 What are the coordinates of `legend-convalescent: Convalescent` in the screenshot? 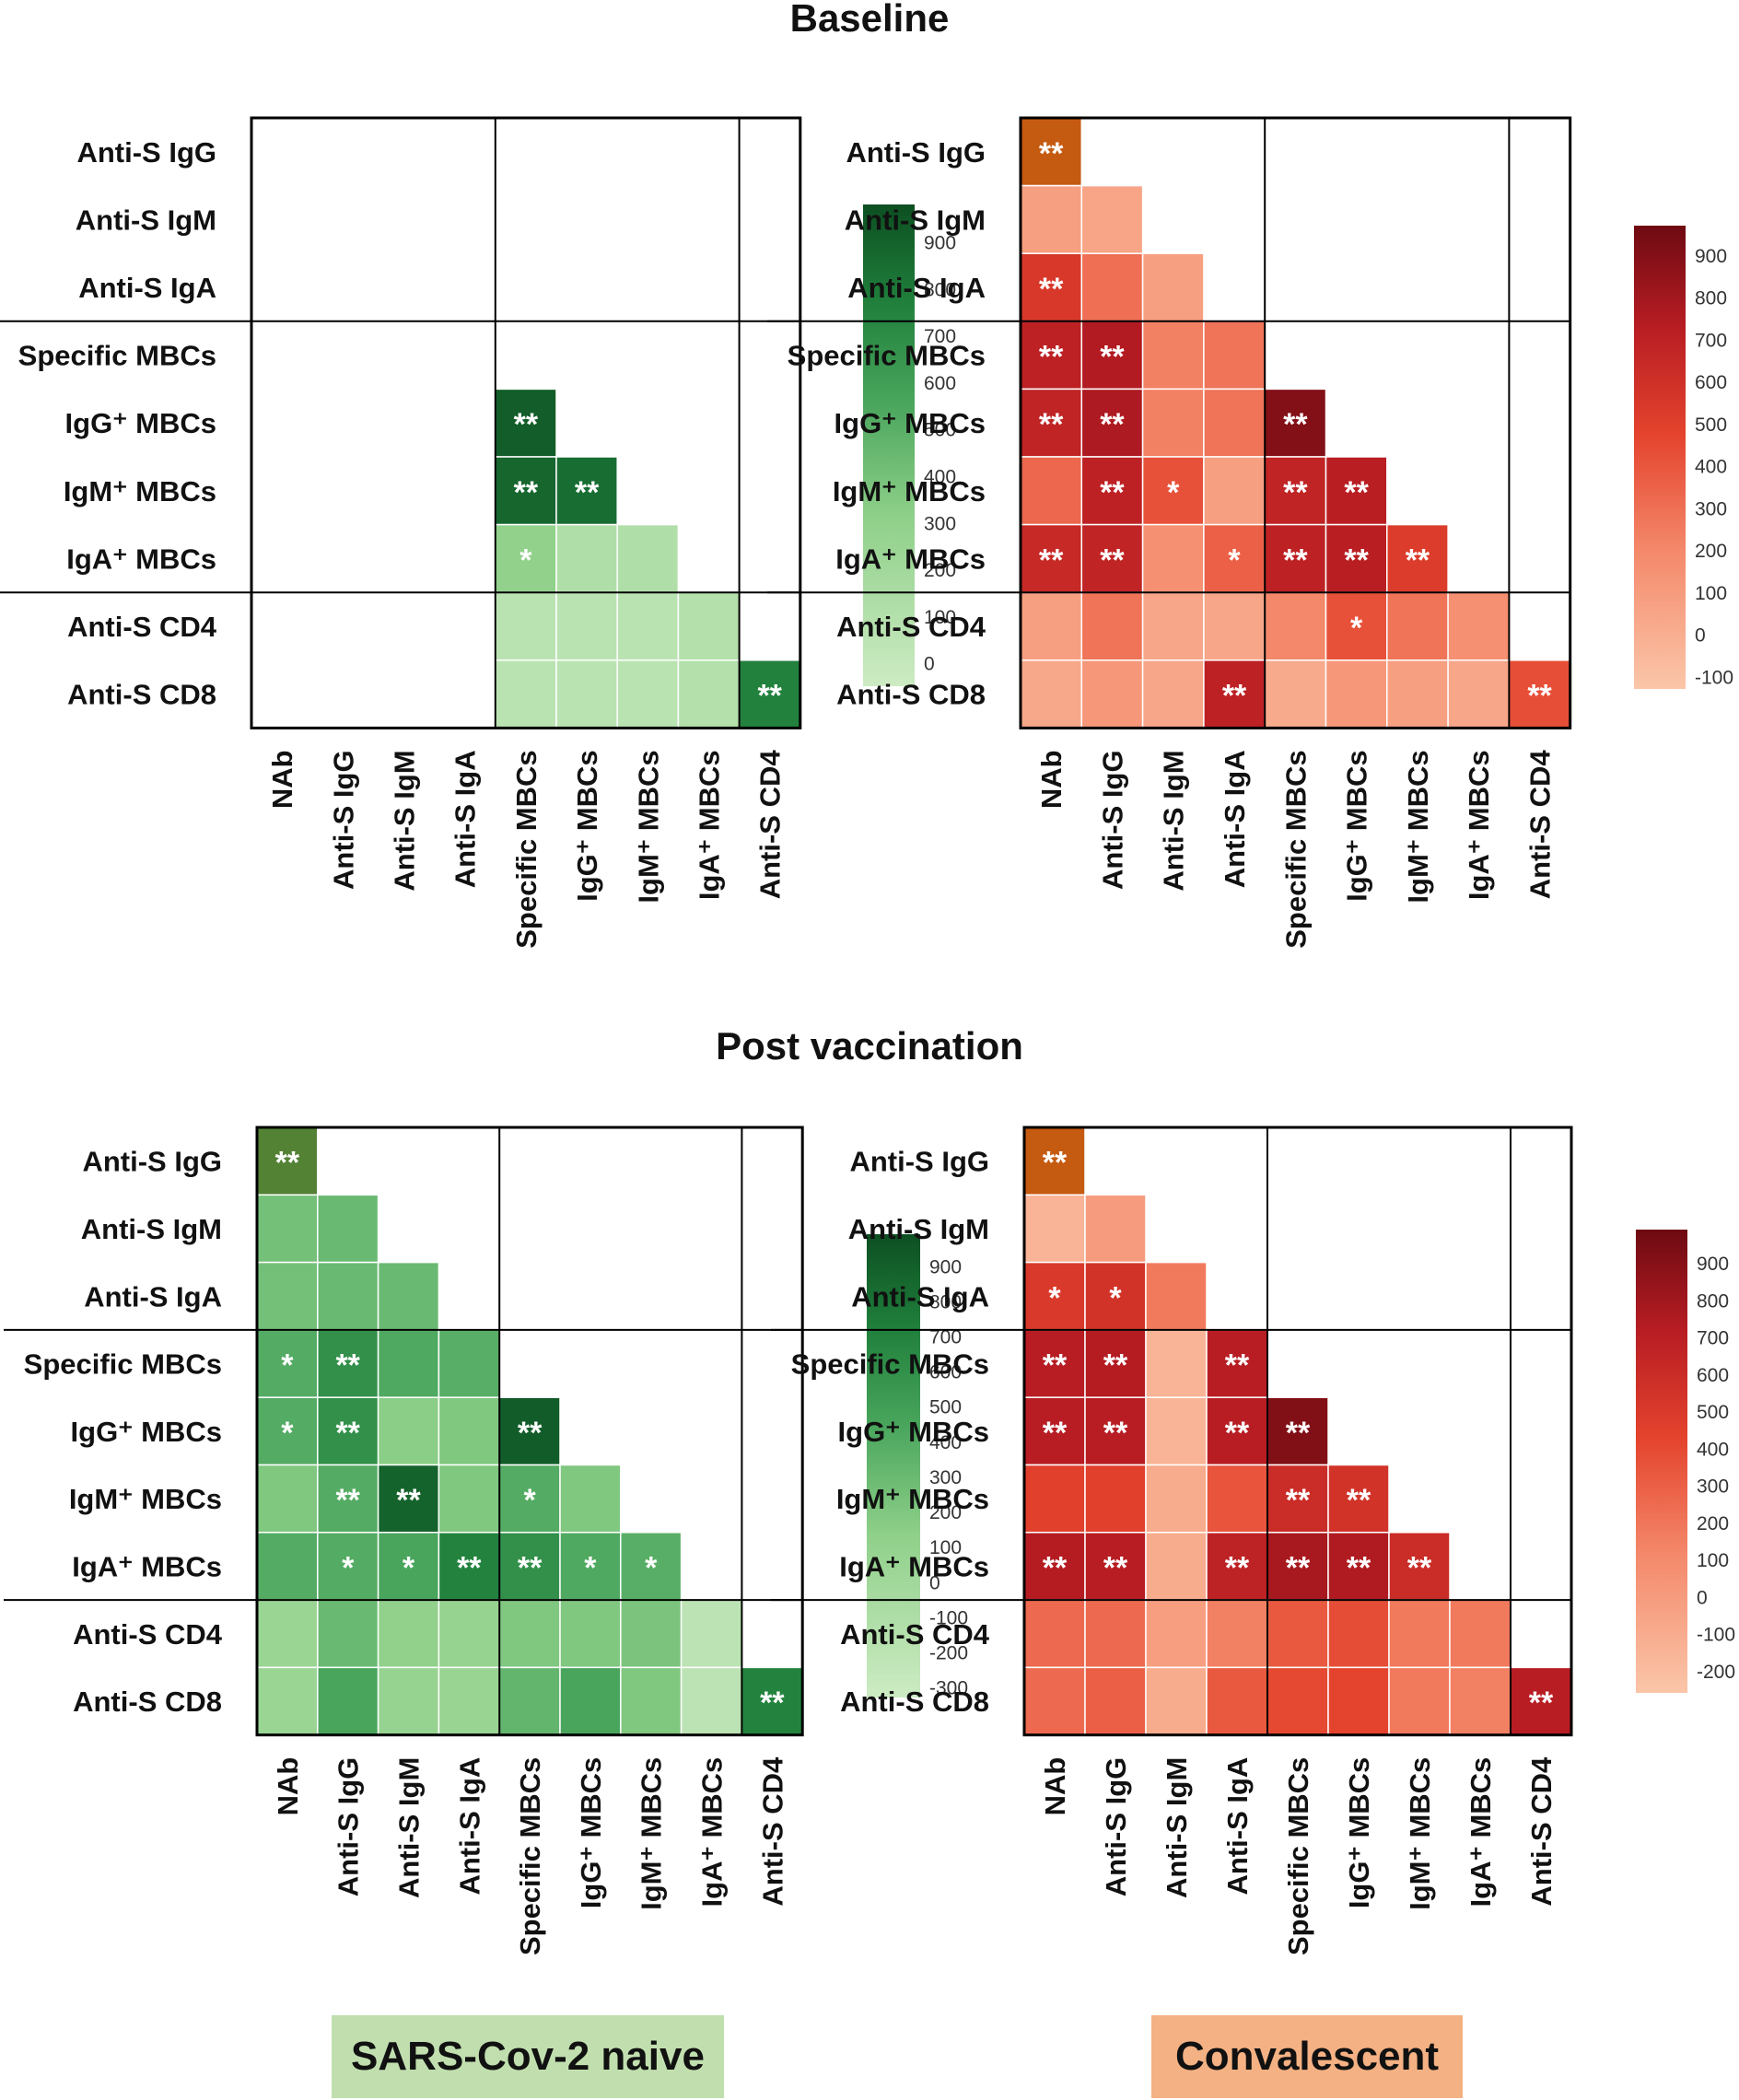 It's located at (1307, 2056).